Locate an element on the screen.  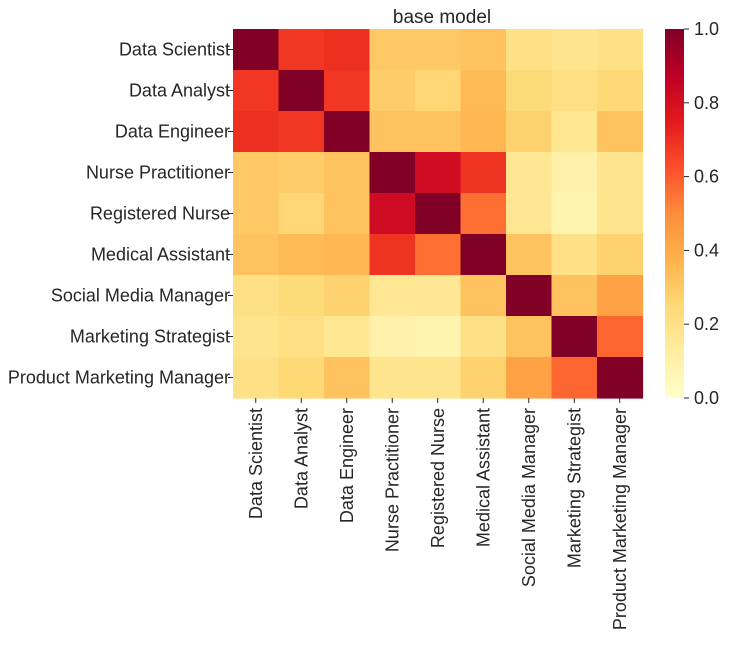
x-tick-label: Nurse Practitioner is located at coordinates (392, 480).